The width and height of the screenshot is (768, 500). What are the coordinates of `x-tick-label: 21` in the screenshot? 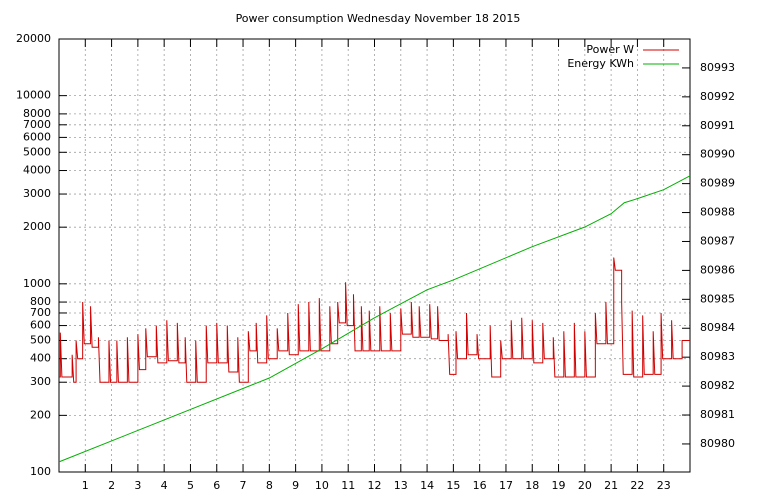 It's located at (611, 485).